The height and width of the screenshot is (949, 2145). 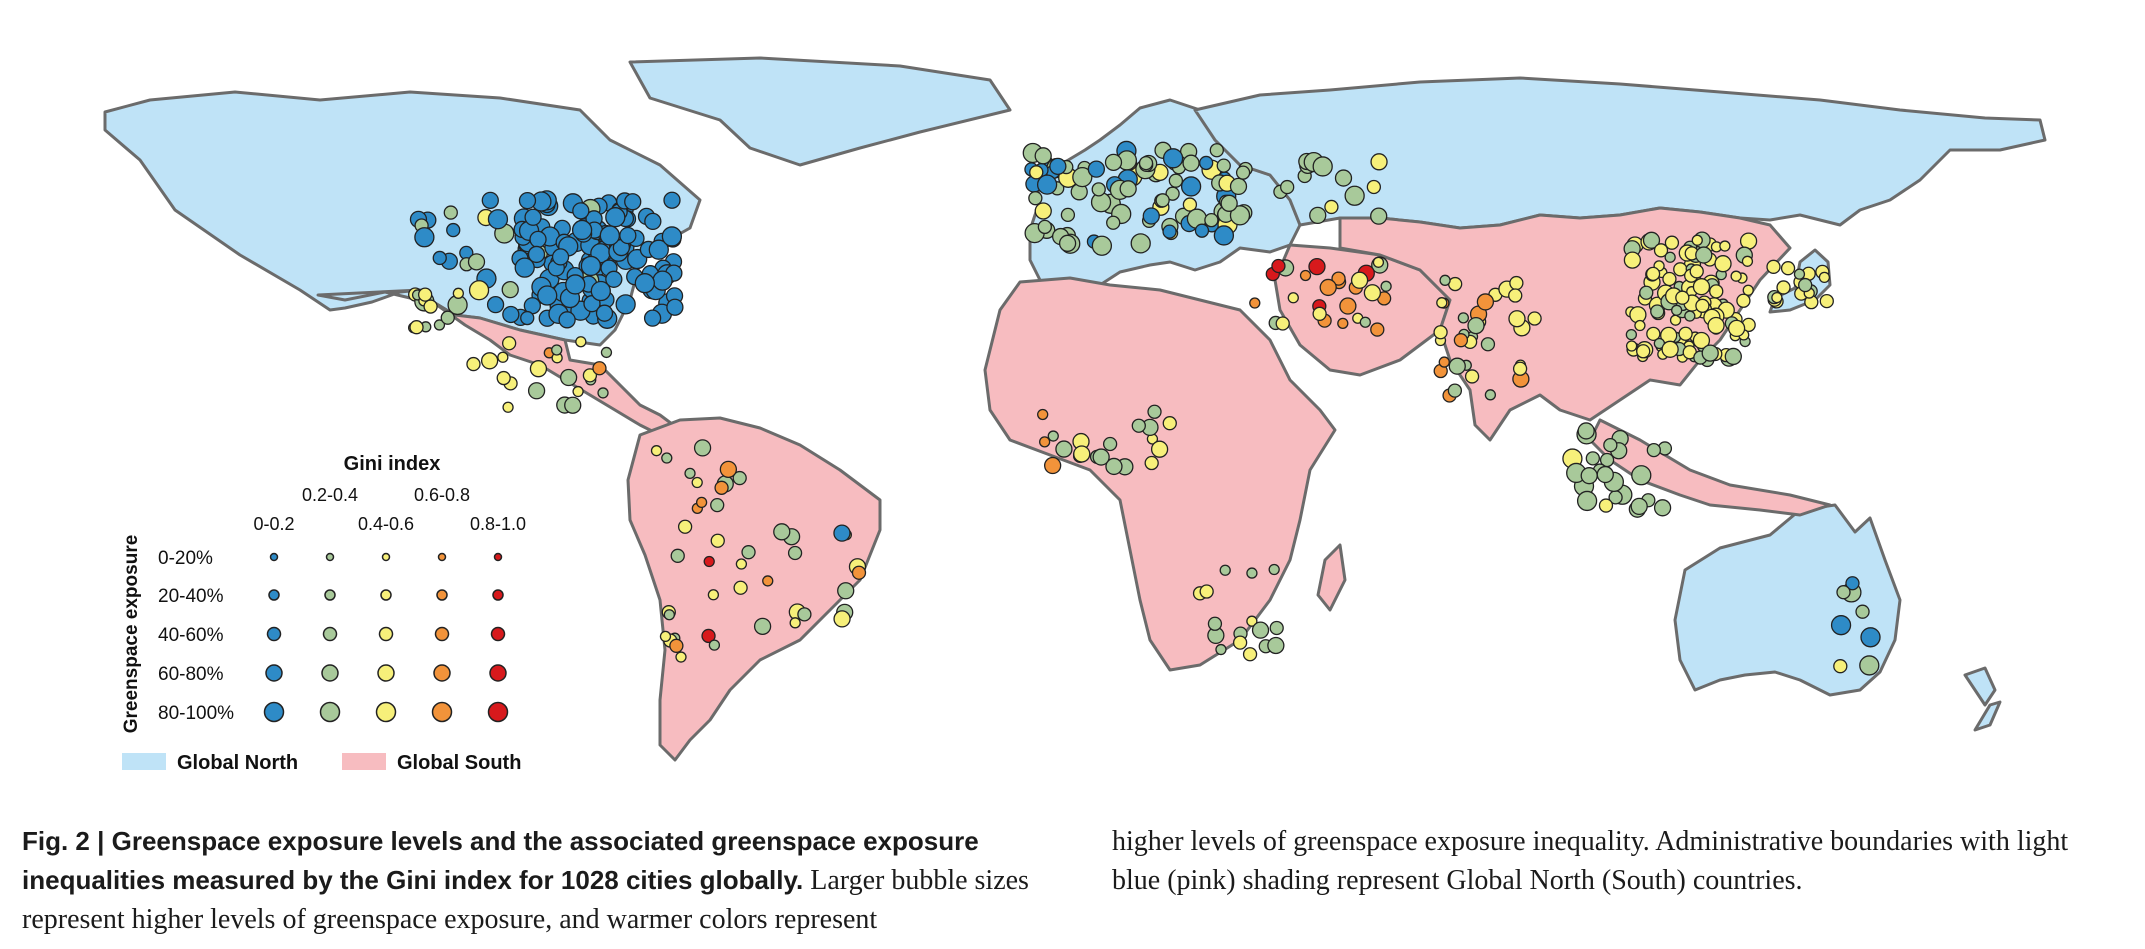 I want to click on legend-gini-category: 0.6-0.8, so click(x=442, y=495).